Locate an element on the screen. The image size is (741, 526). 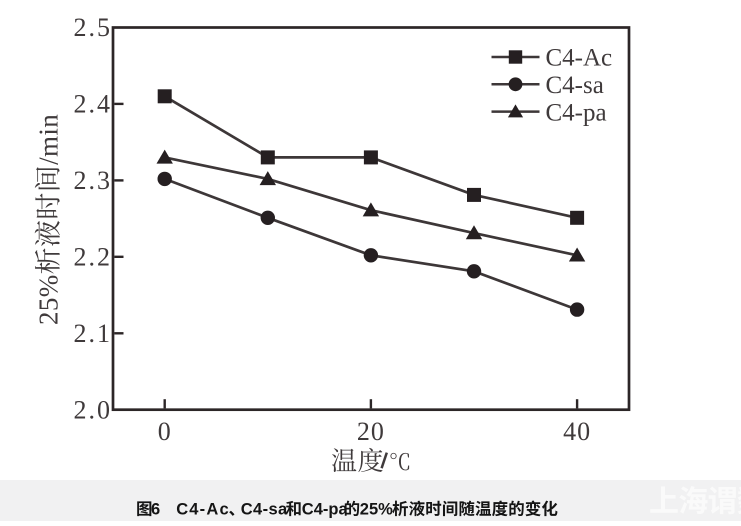
svg-text: 2.5 is located at coordinates (93, 27).